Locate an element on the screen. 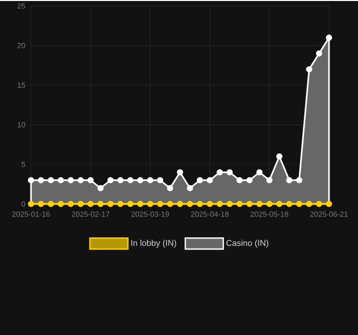 This screenshot has height=335, width=358. legend-label: Casino (IN) is located at coordinates (247, 244).